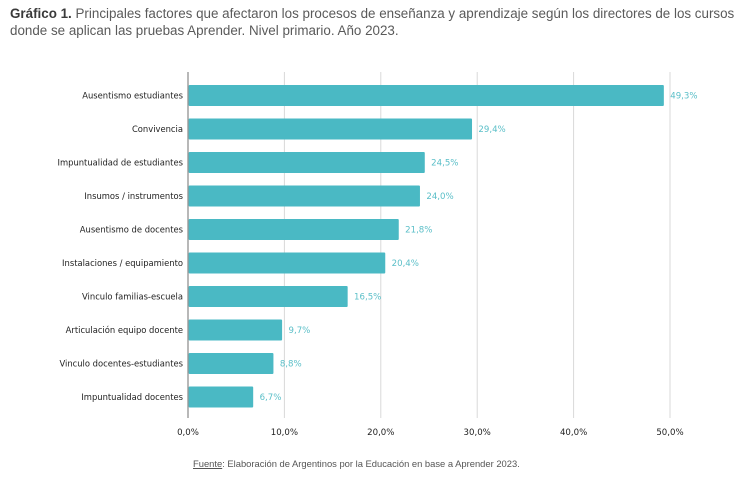 Image resolution: width=741 pixels, height=491 pixels. I want to click on x-tick-label: 10,0%, so click(284, 433).